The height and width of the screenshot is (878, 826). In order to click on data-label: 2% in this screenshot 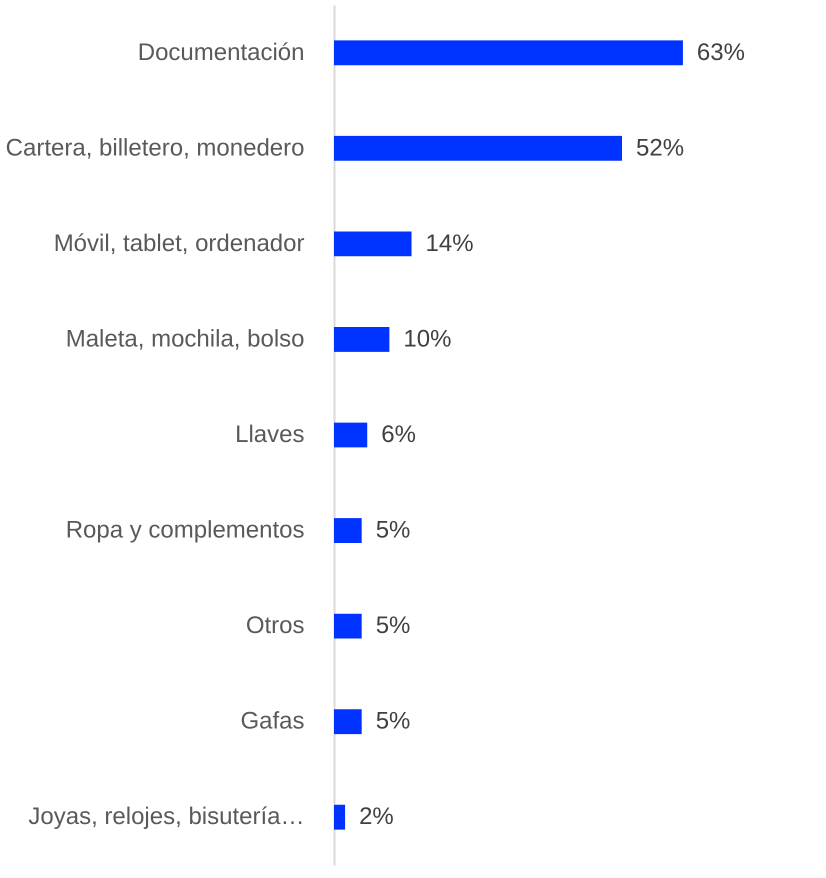, I will do `click(376, 816)`.